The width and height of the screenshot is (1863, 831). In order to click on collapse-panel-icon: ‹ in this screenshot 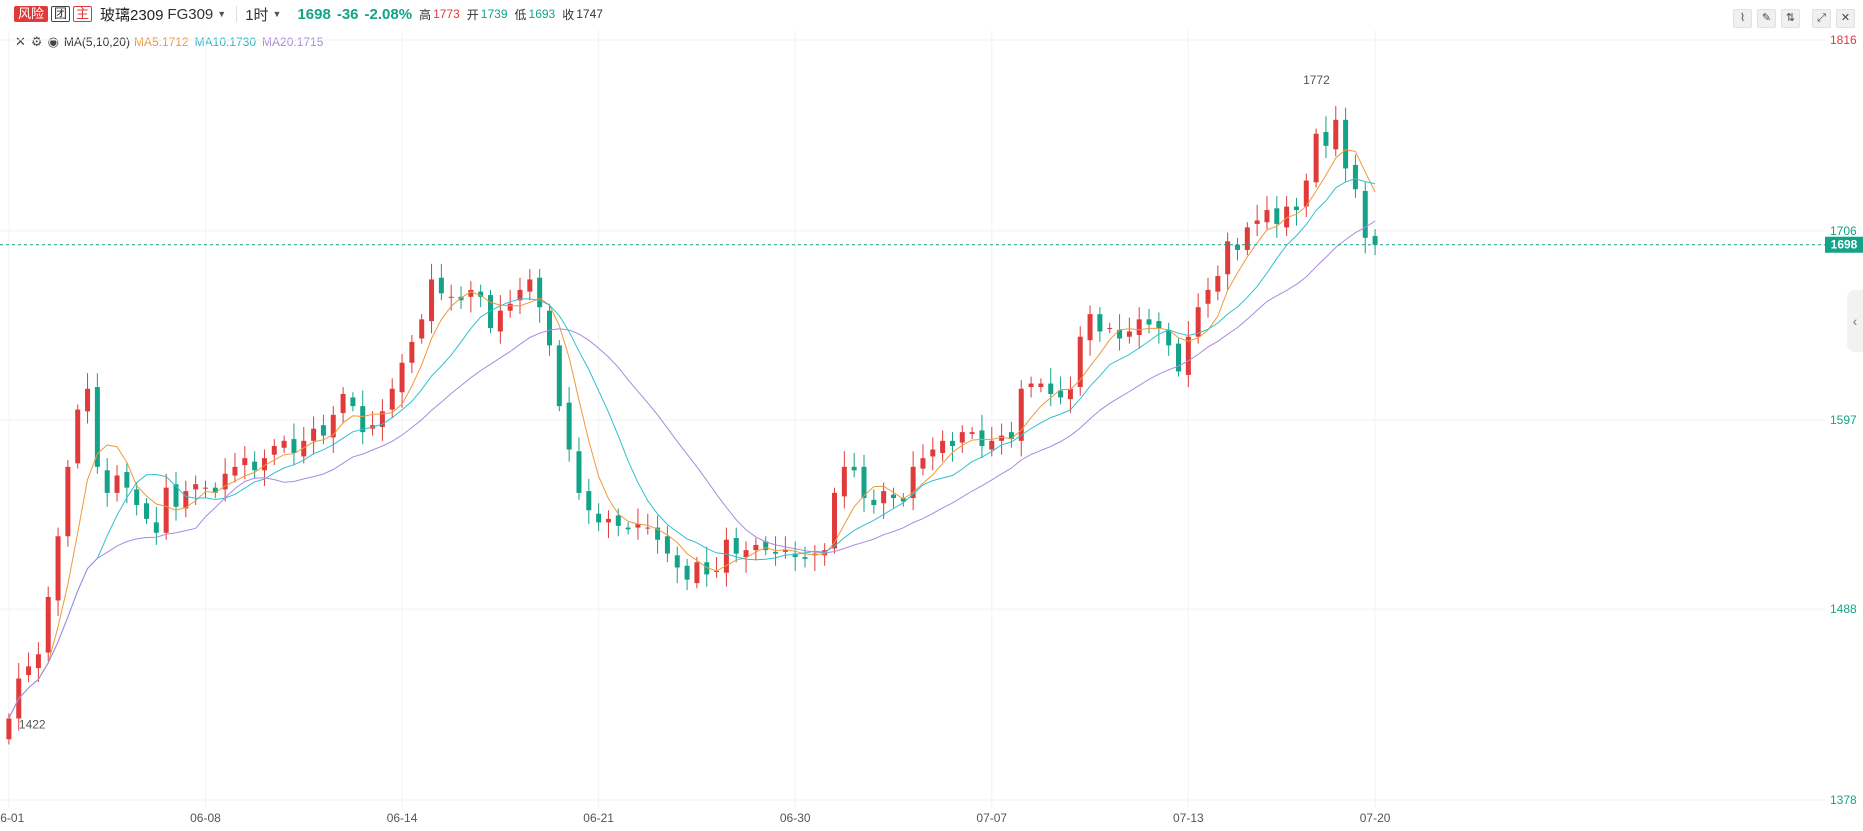, I will do `click(1855, 321)`.